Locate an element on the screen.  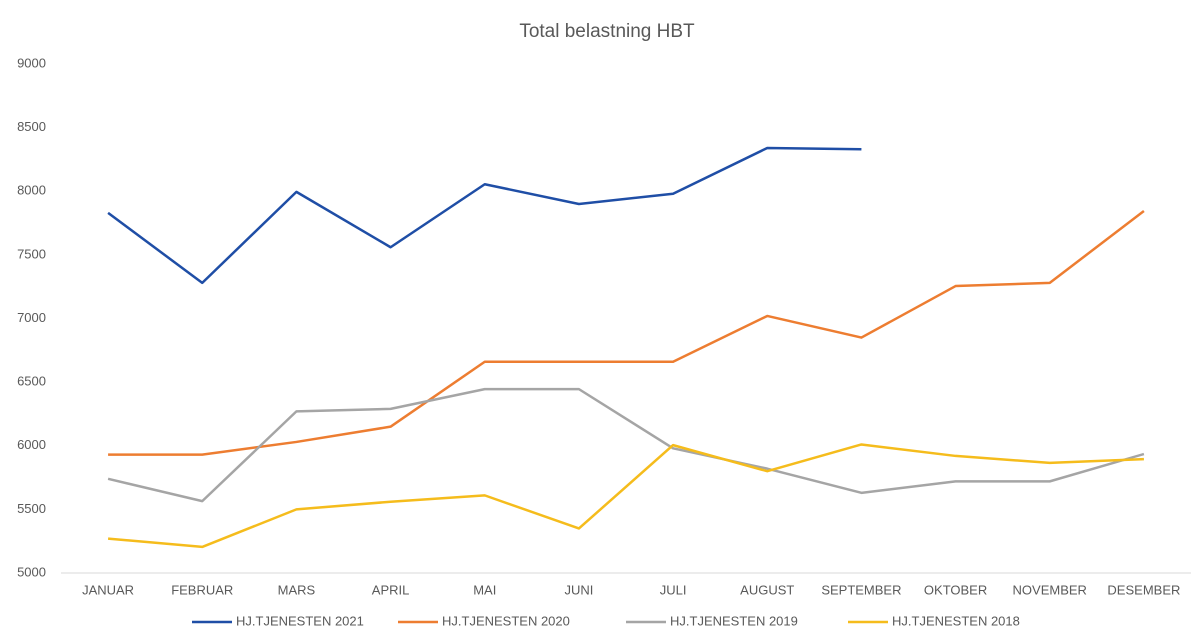
y-tick-label: 8000 is located at coordinates (31, 190).